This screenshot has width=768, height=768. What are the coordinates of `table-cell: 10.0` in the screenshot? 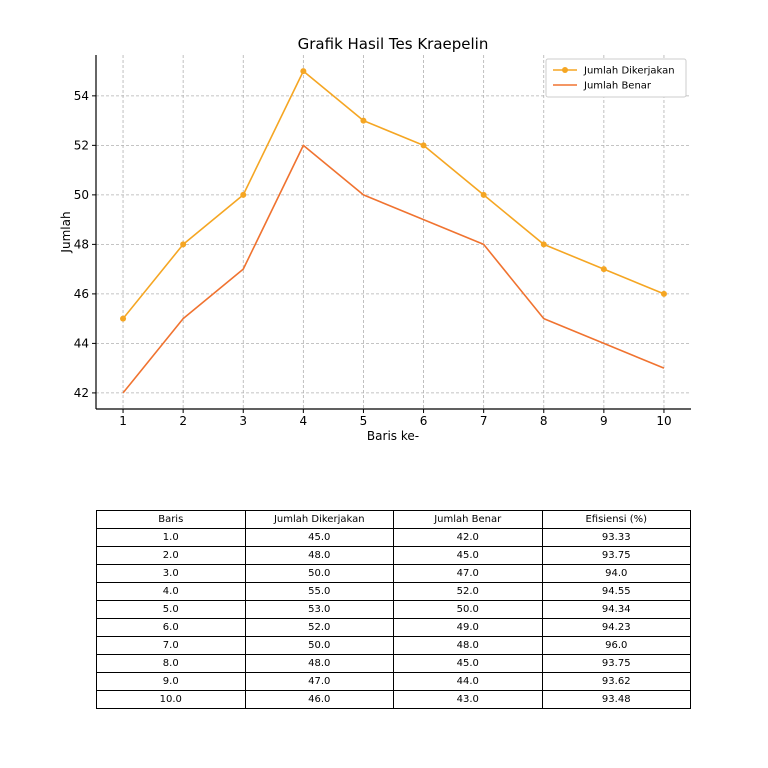 It's located at (171, 699).